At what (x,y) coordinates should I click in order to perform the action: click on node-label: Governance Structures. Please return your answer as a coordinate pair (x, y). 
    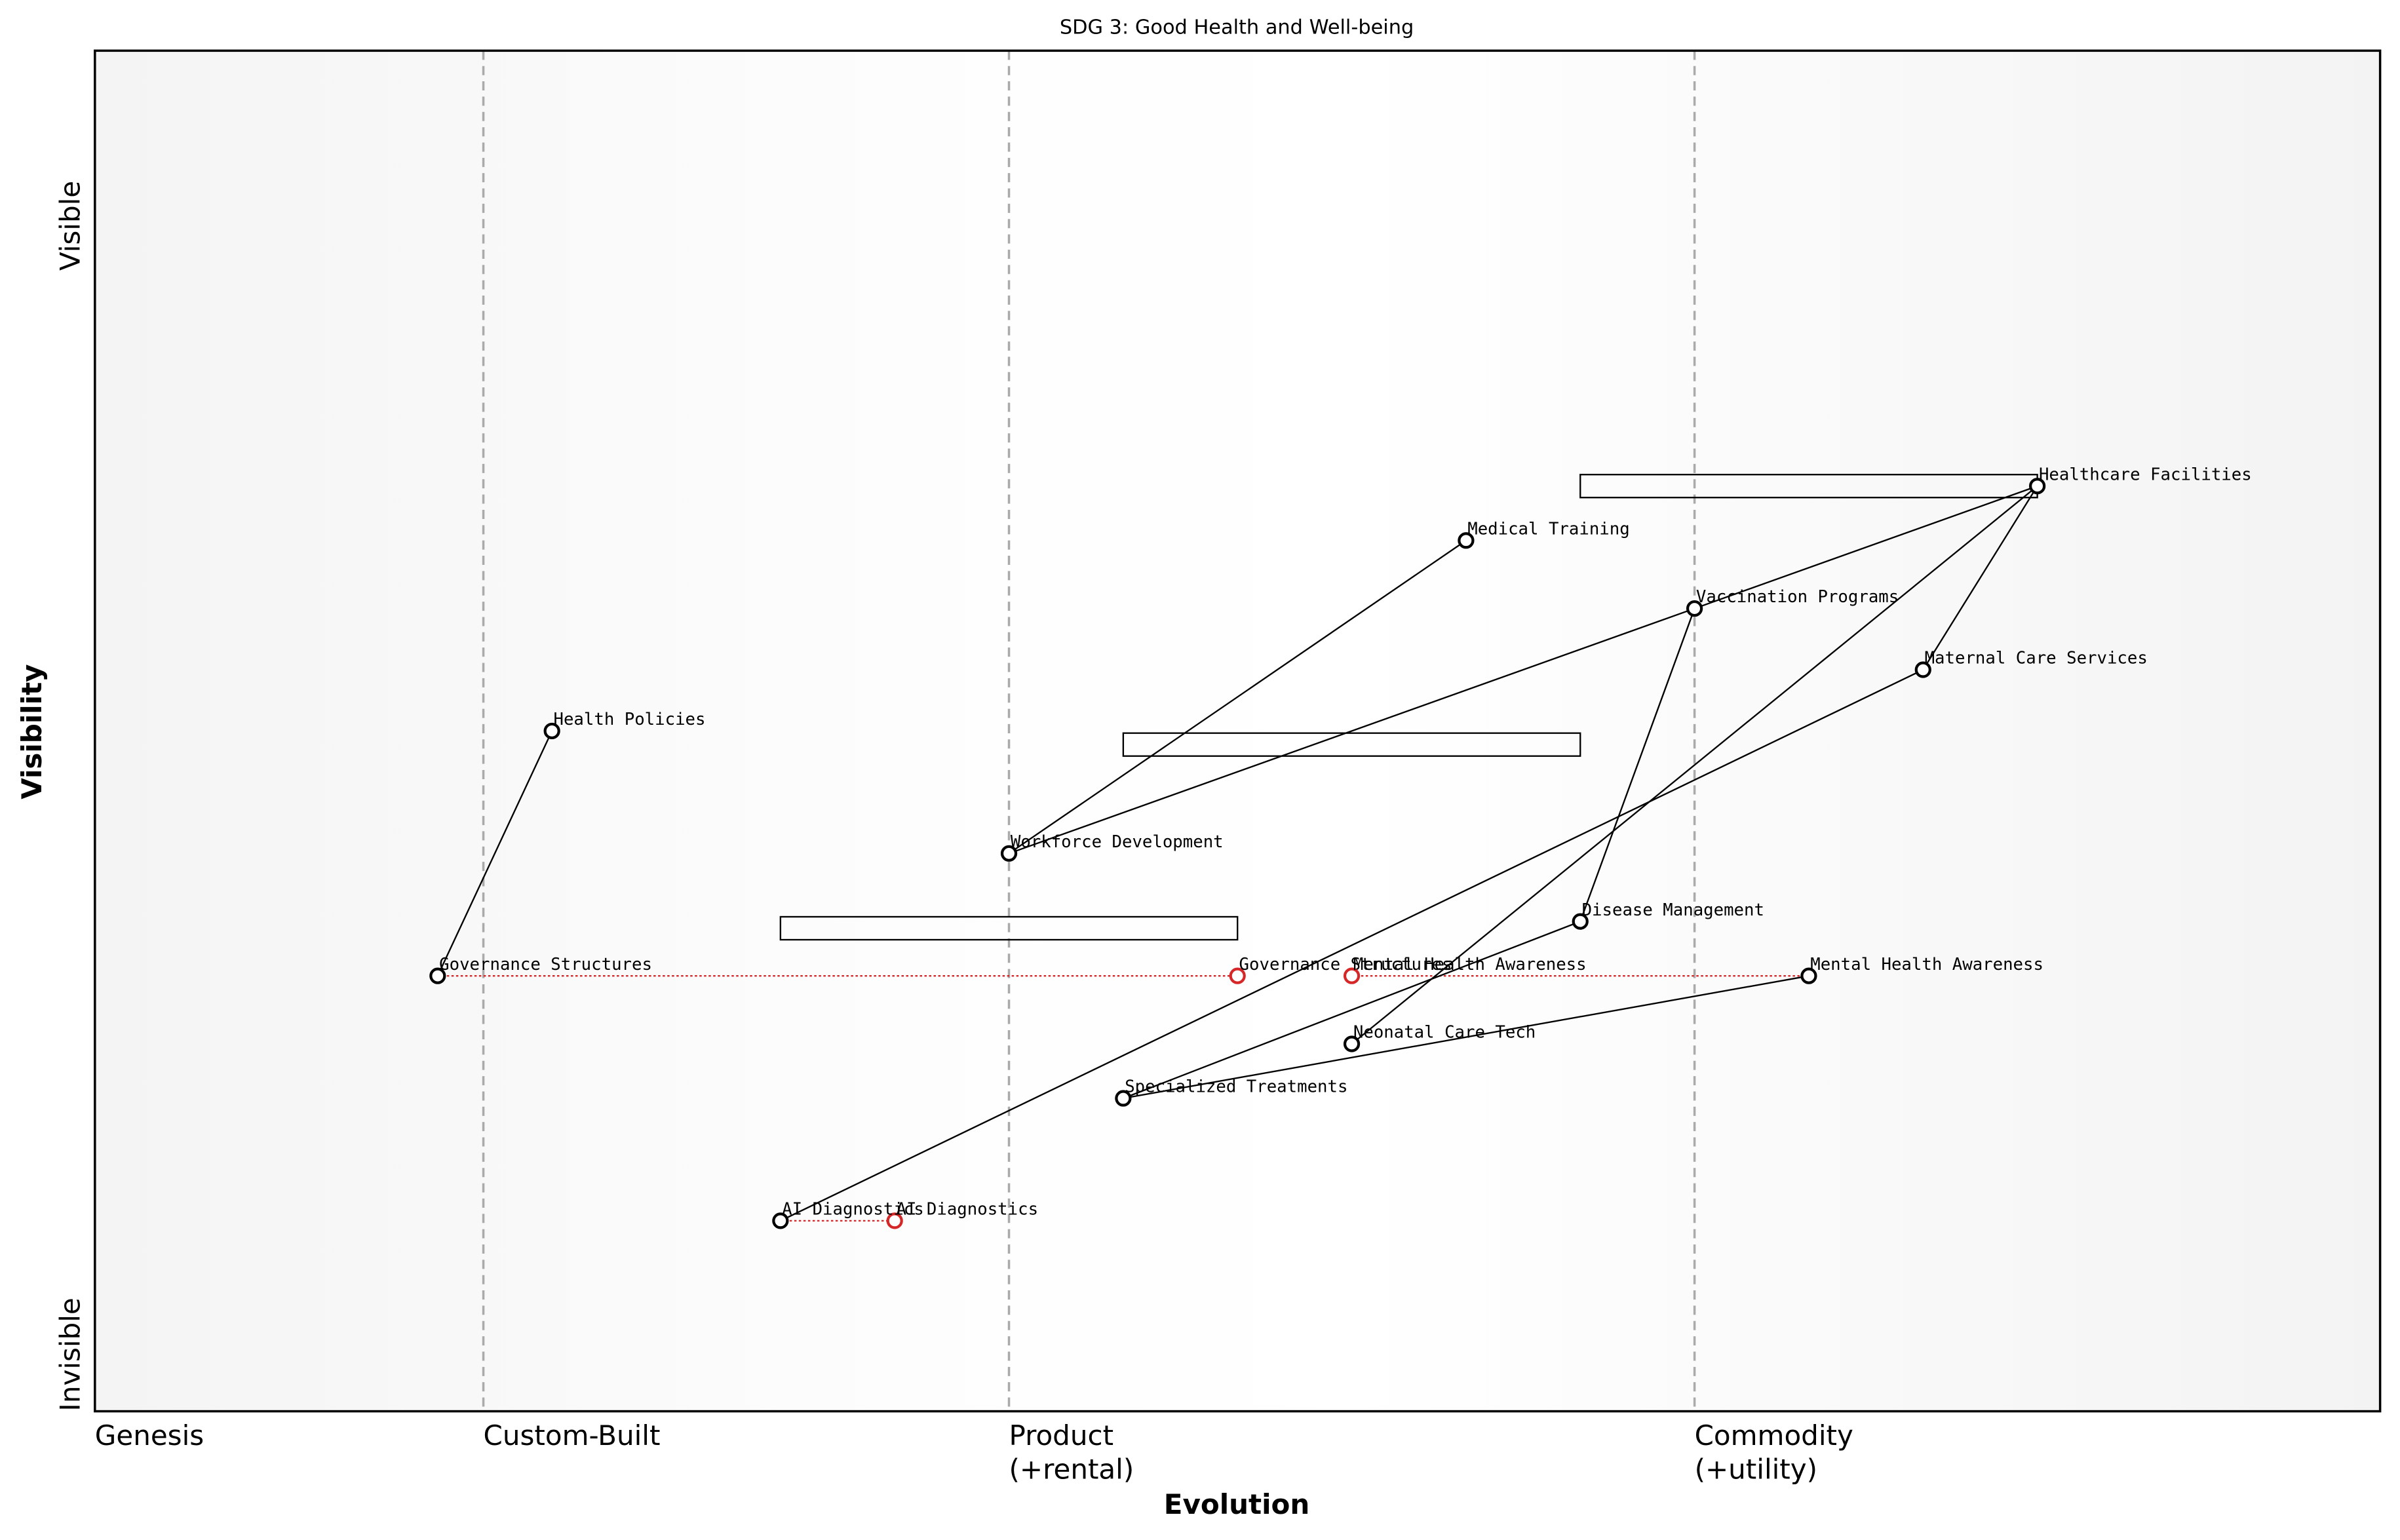
    Looking at the image, I should click on (545, 964).